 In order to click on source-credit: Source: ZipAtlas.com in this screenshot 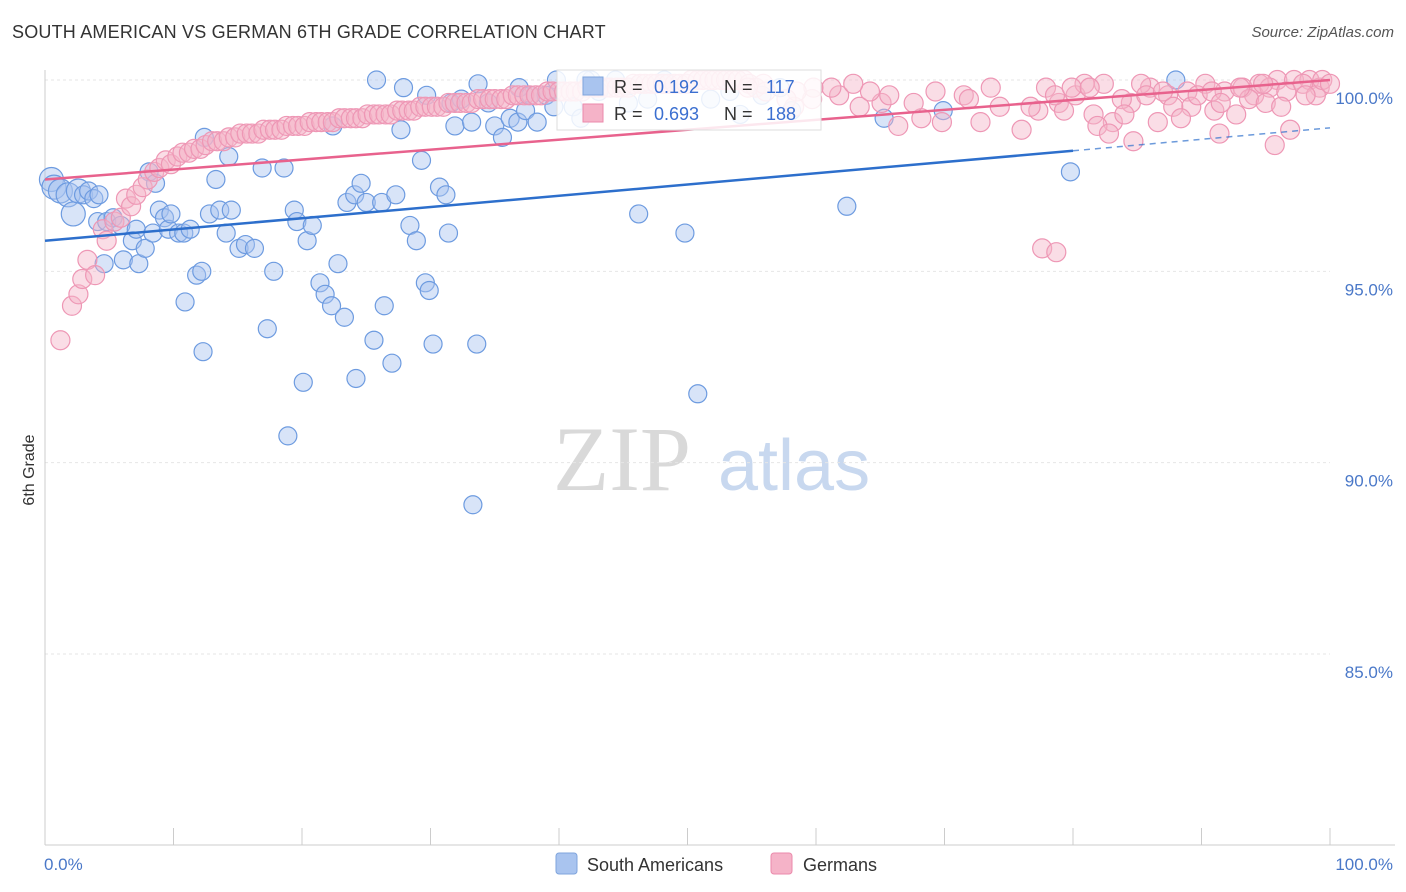, I will do `click(1322, 32)`.